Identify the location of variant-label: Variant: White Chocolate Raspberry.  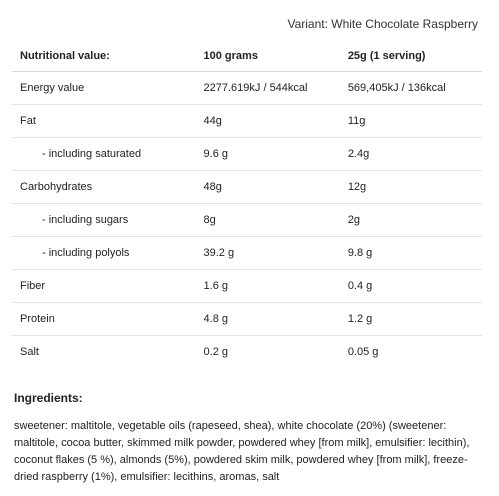
(382, 24).